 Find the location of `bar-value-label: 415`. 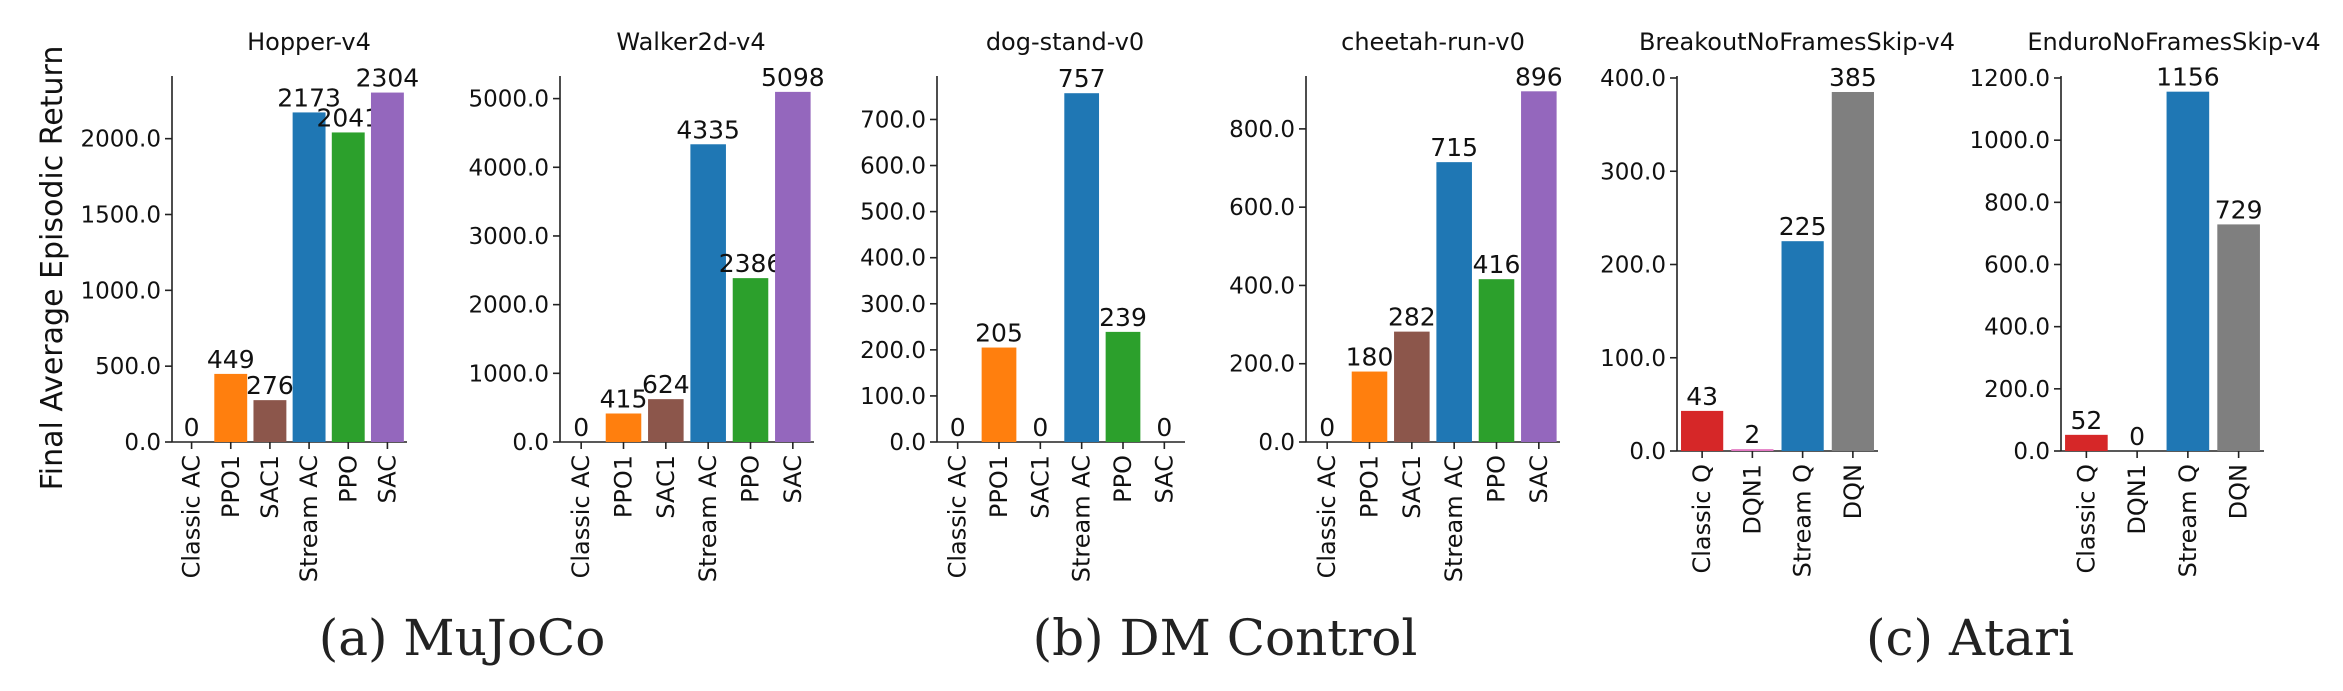

bar-value-label: 415 is located at coordinates (624, 398).